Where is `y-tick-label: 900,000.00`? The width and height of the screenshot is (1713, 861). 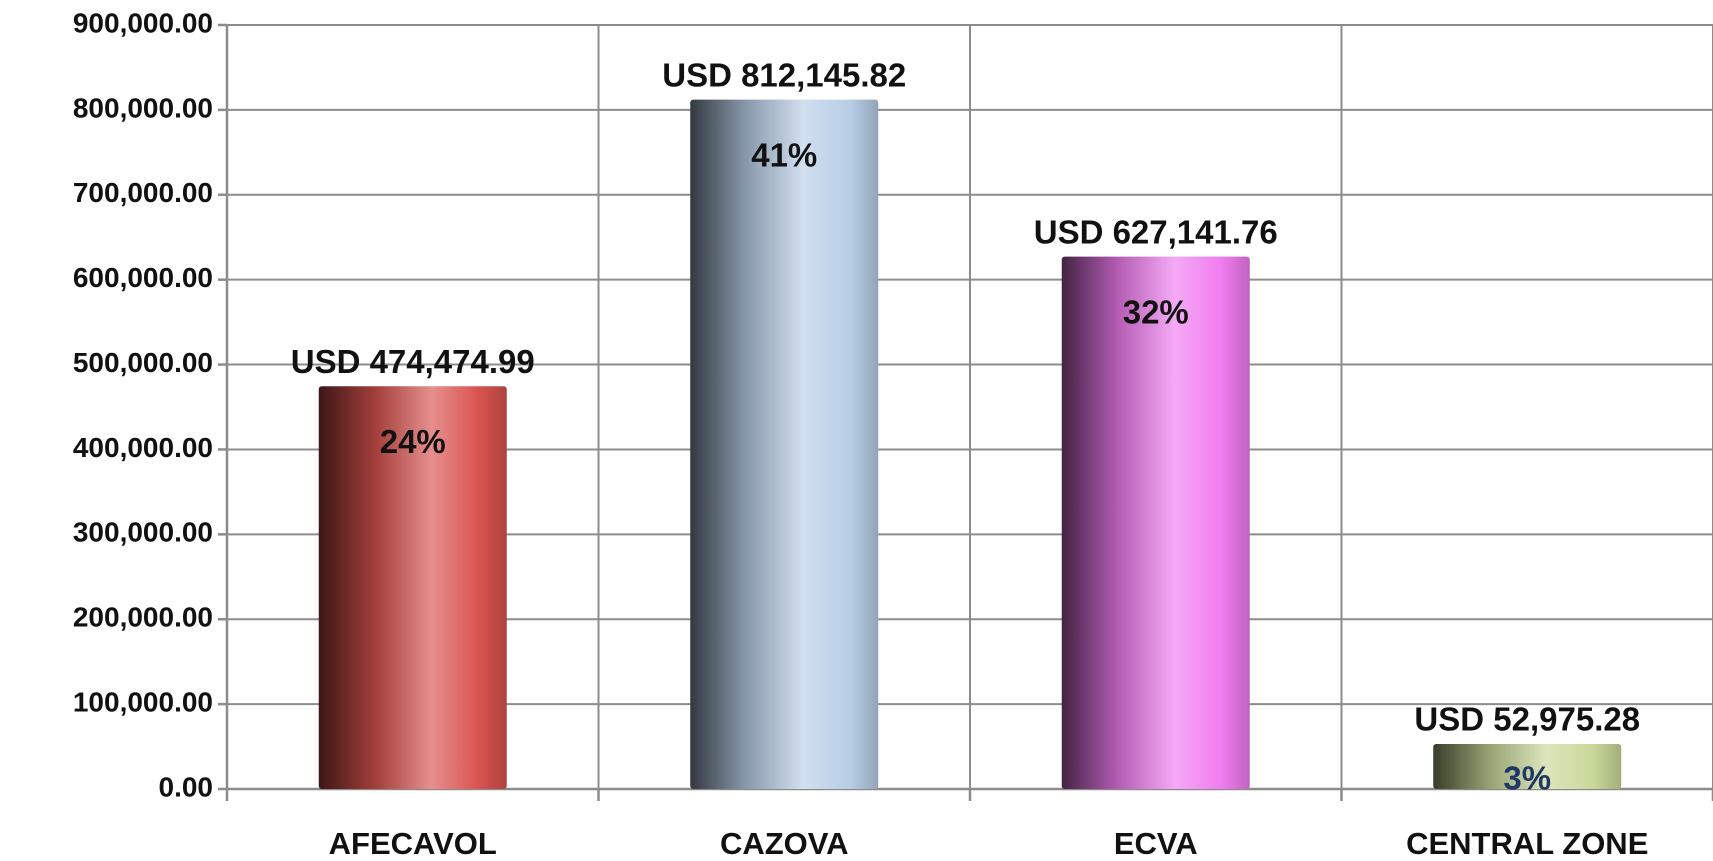
y-tick-label: 900,000.00 is located at coordinates (143, 22).